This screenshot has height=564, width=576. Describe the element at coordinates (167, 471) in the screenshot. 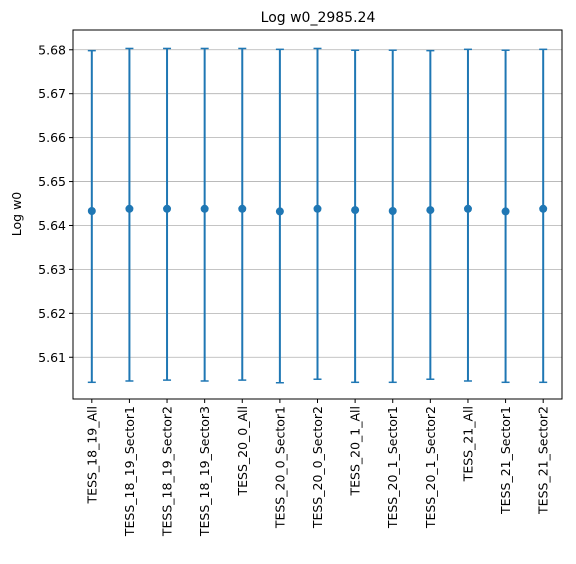

I see `x-tick-label: TESS_18_19_Sector2` at that location.